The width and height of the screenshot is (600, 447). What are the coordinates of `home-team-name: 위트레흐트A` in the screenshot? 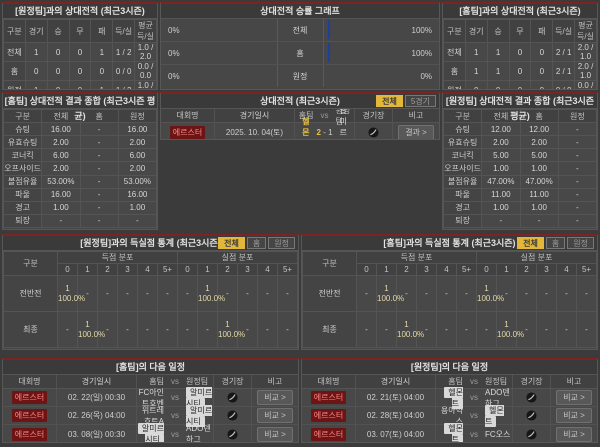 It's located at (152, 415).